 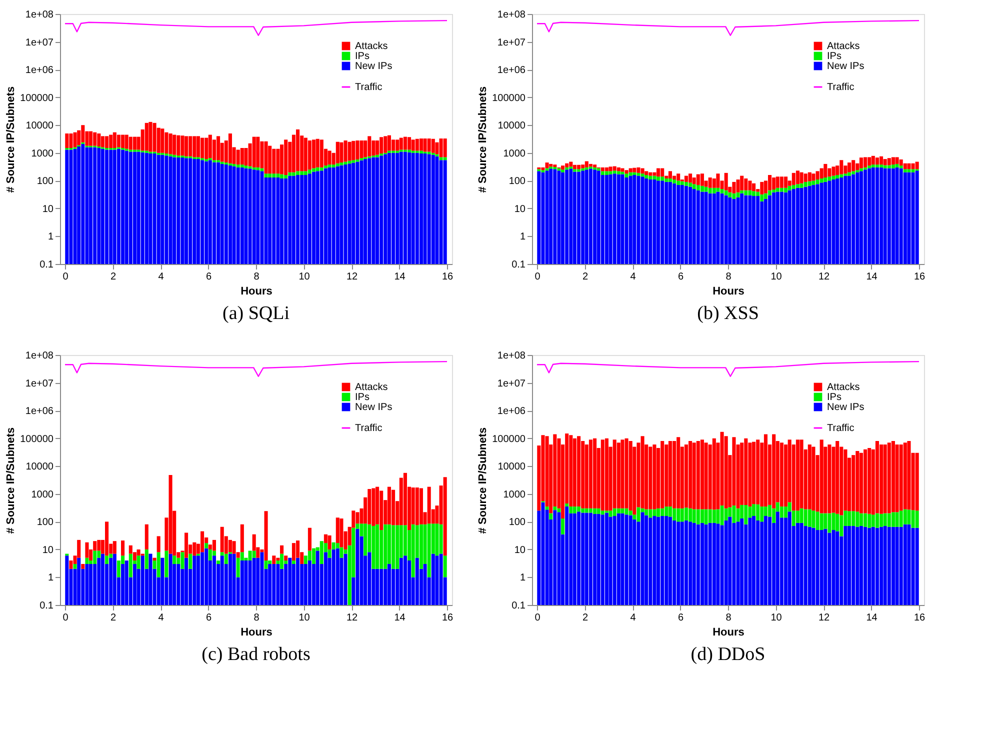 I want to click on legend-label: Attacks, so click(x=843, y=46).